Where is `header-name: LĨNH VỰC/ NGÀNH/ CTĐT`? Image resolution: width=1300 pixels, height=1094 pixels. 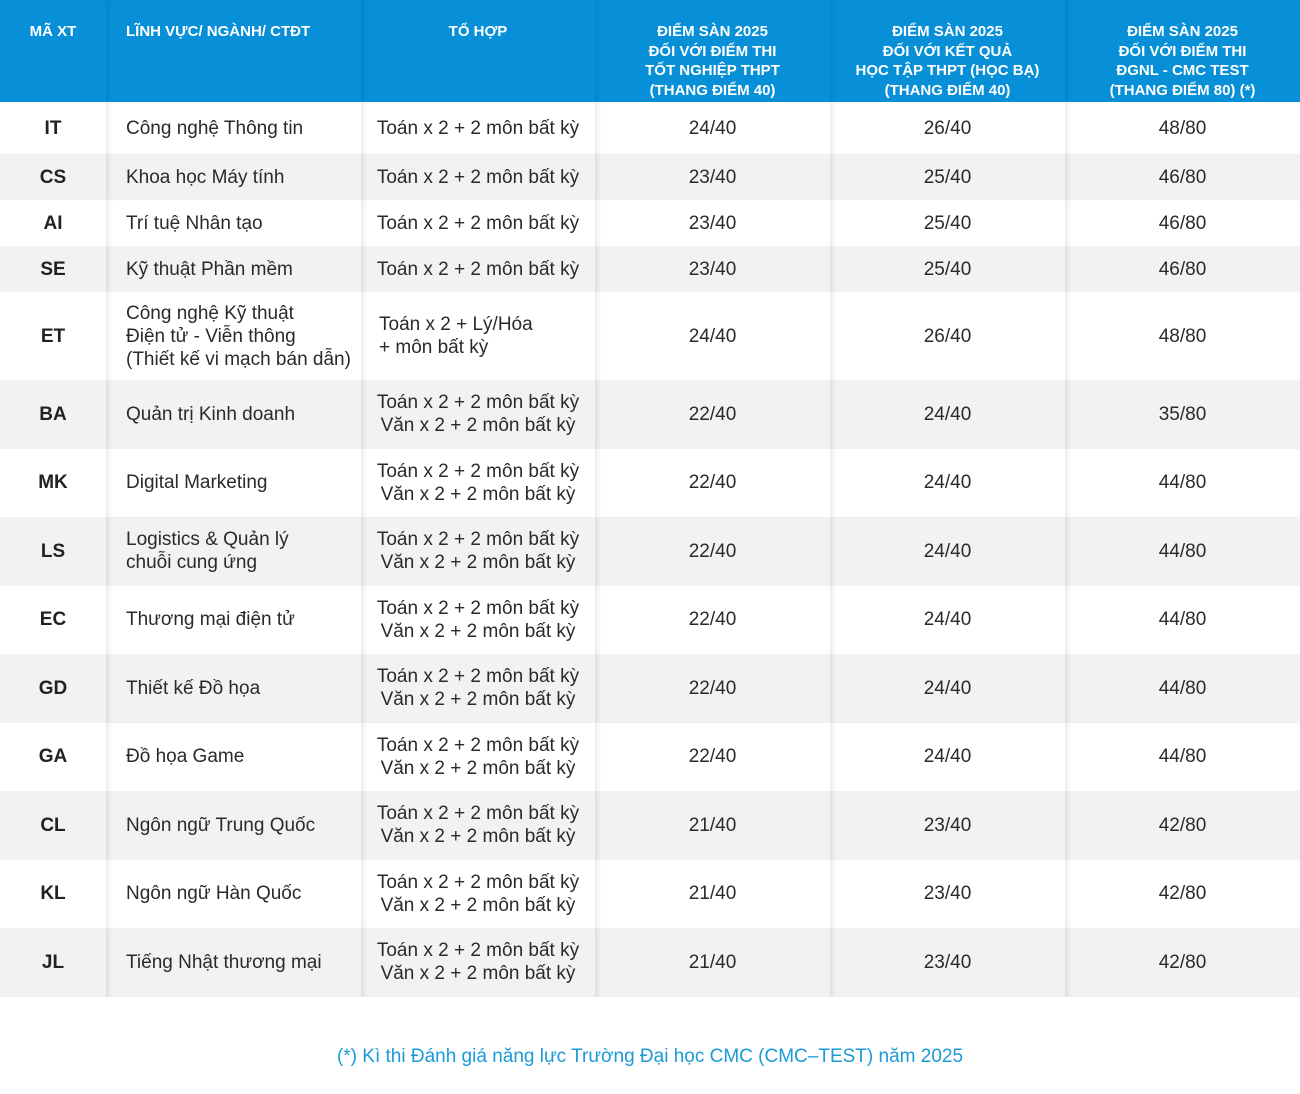 header-name: LĨNH VỰC/ NGÀNH/ CTĐT is located at coordinates (233, 51).